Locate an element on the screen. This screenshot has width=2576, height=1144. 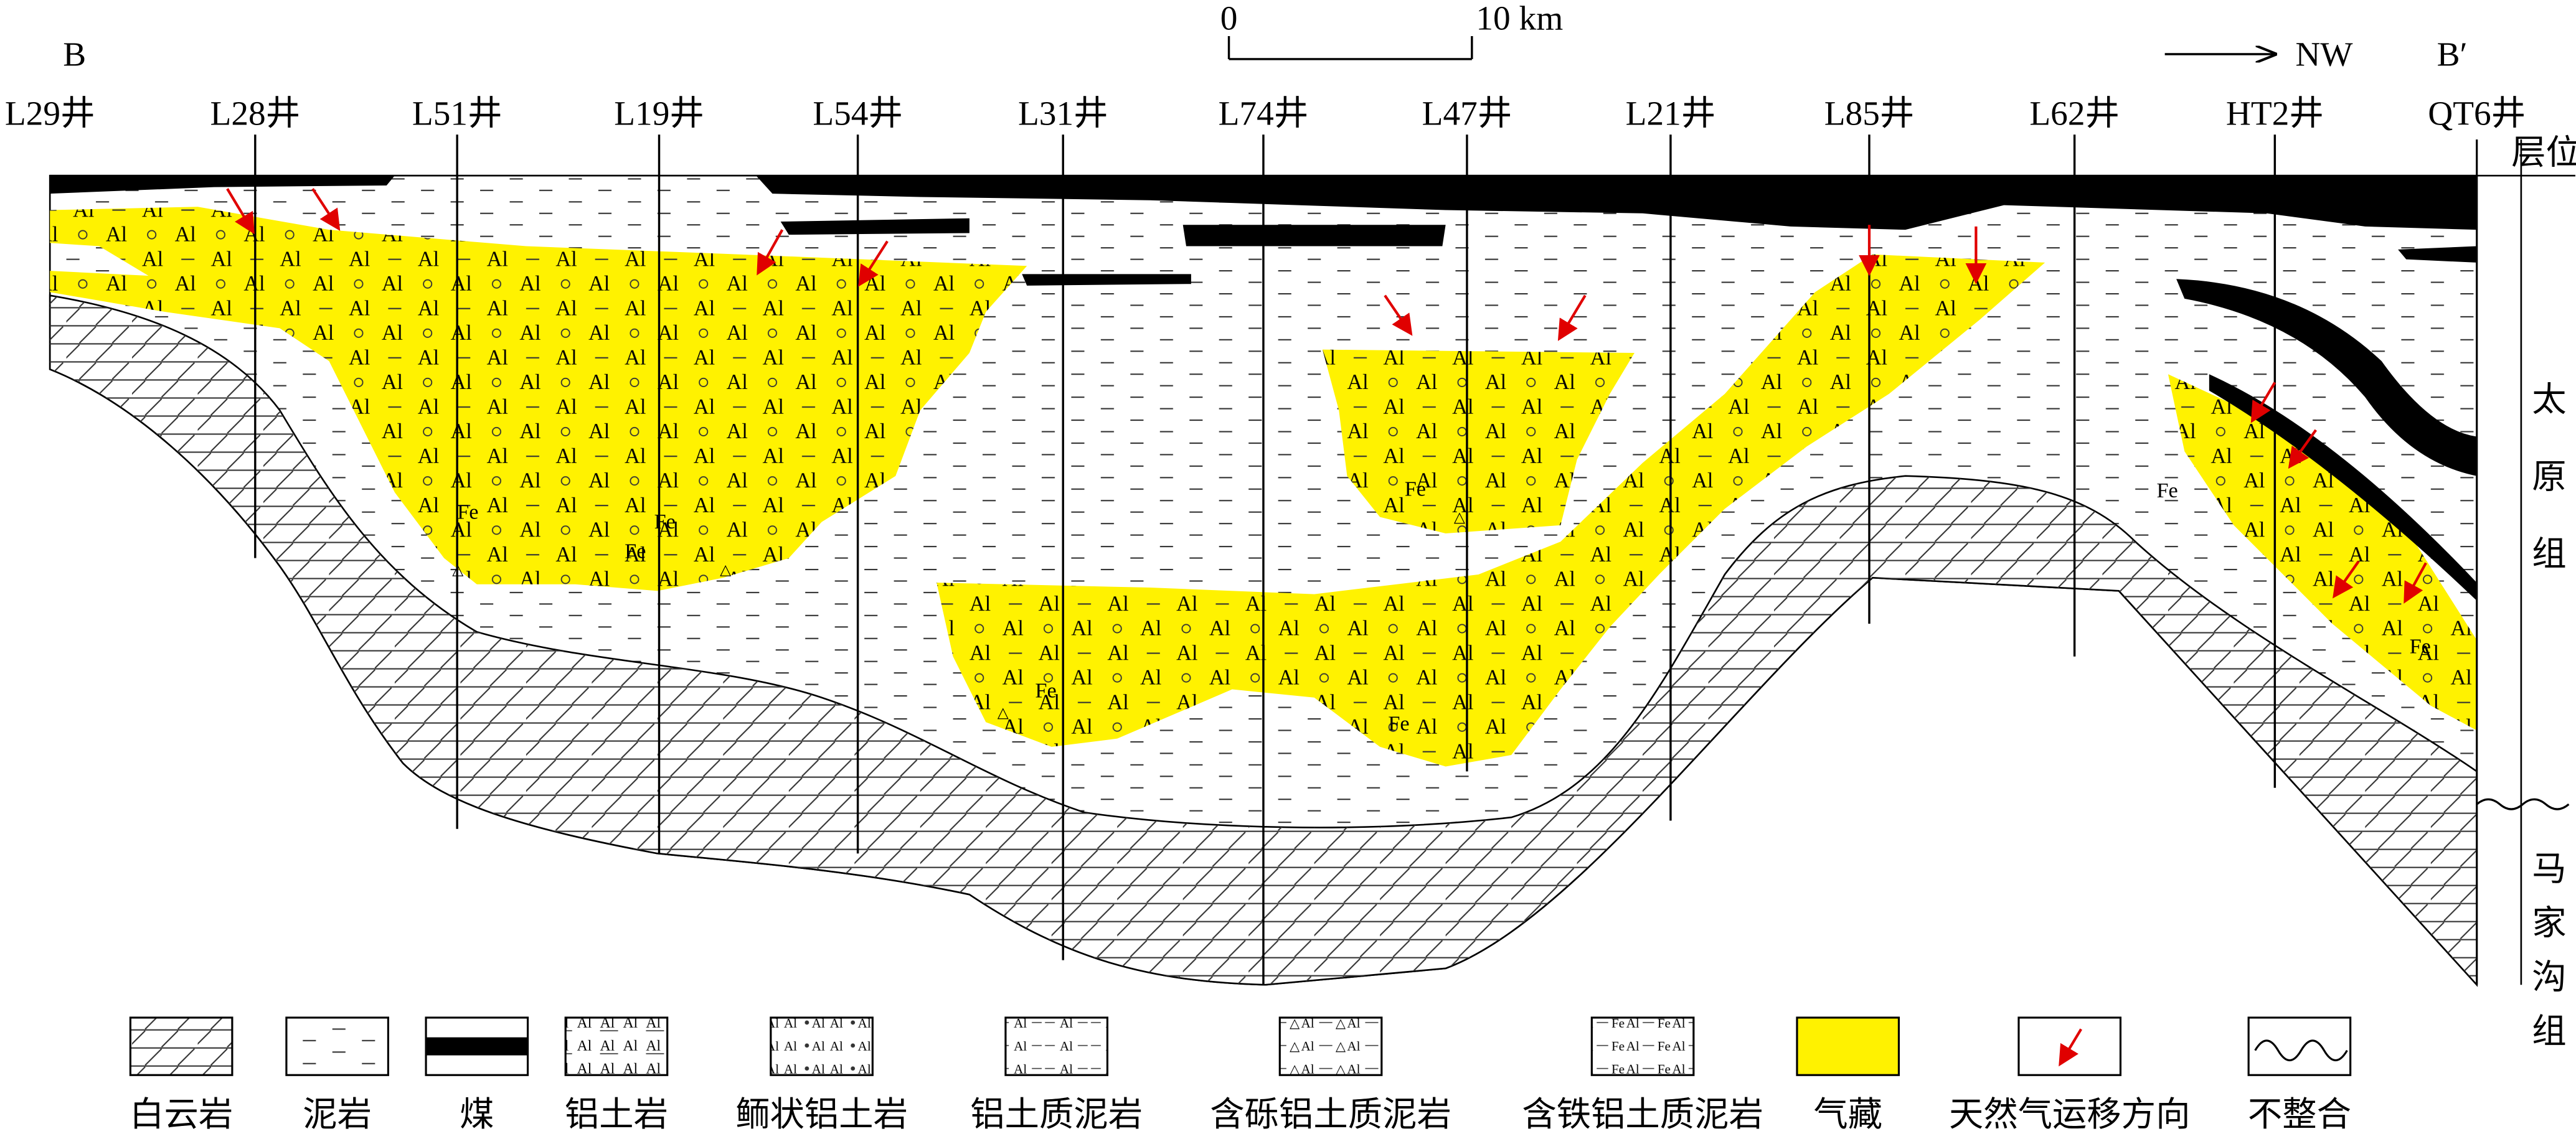
legend-label: 铝土质泥岩 is located at coordinates (1056, 1114).